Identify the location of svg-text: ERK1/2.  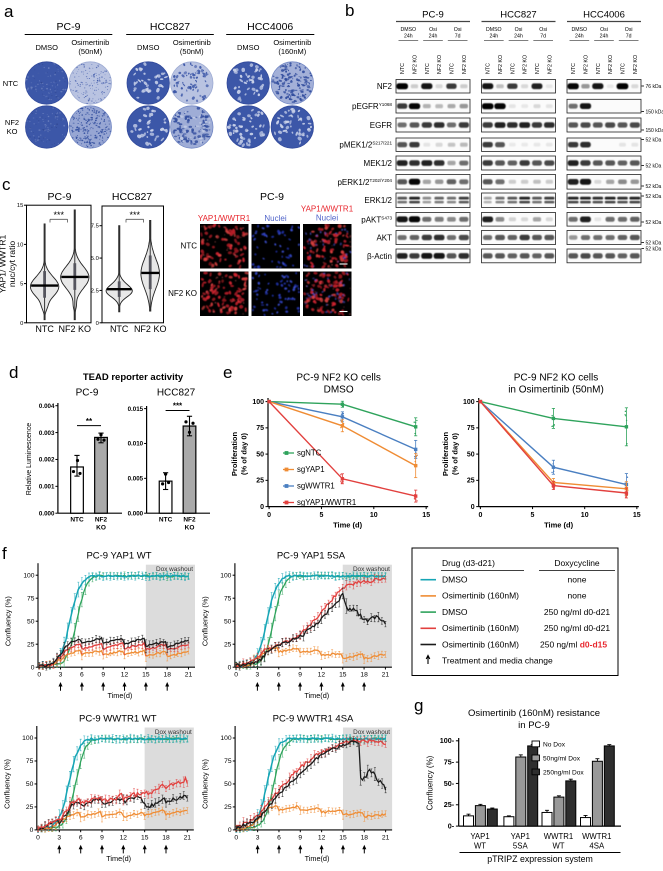
(378, 200).